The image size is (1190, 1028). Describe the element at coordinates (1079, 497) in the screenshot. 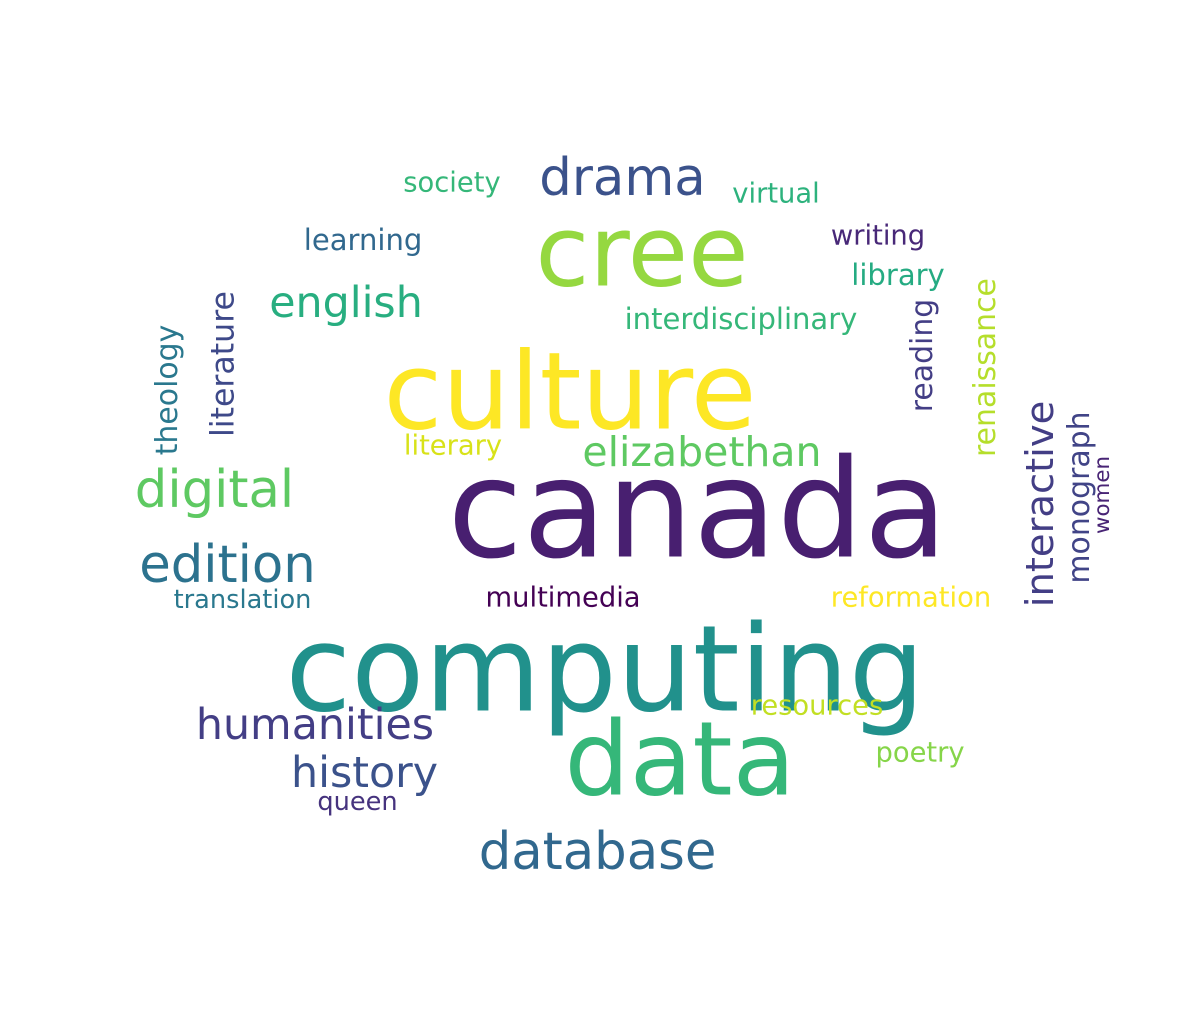

I see `word-monograph: monograph` at that location.